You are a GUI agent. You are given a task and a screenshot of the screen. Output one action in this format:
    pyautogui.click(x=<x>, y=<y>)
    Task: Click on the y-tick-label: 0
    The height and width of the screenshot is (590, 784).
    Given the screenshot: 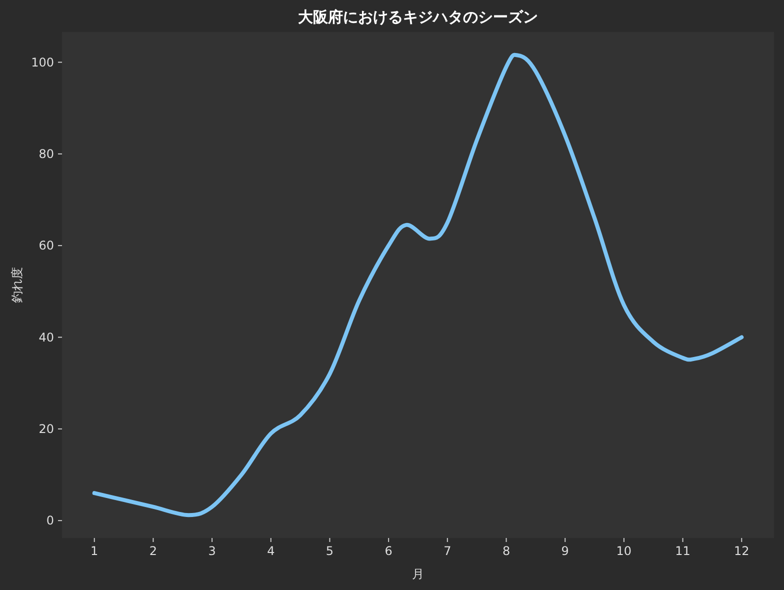 What is the action you would take?
    pyautogui.click(x=50, y=521)
    